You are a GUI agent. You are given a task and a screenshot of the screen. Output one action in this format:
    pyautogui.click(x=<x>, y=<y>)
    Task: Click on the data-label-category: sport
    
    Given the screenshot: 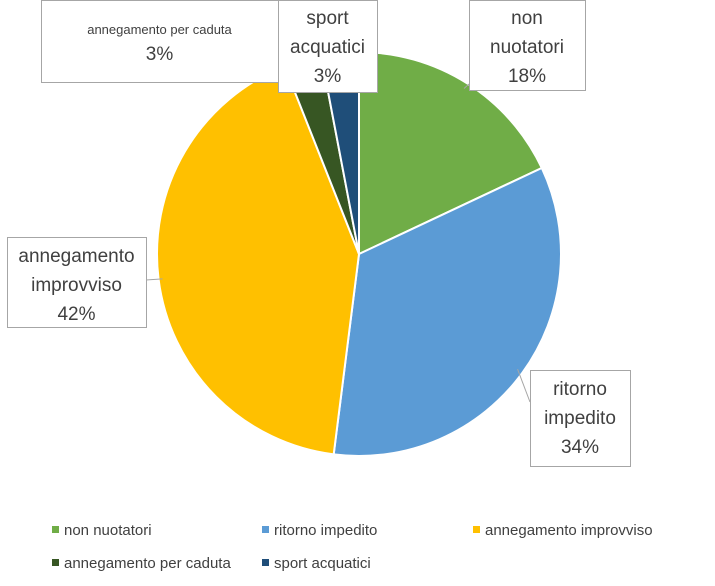 What is the action you would take?
    pyautogui.click(x=327, y=18)
    